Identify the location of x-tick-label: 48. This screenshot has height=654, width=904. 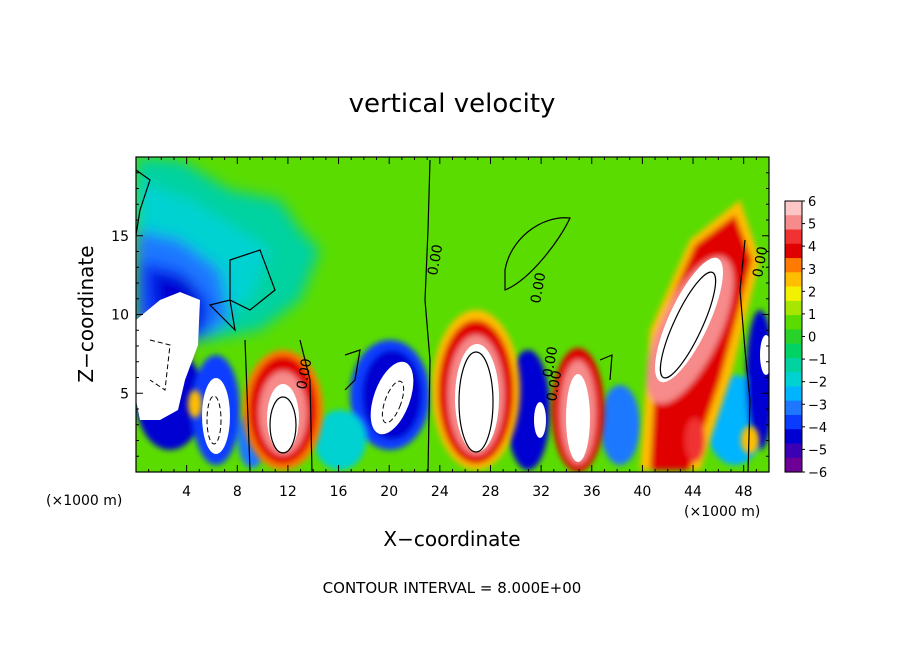
(744, 492).